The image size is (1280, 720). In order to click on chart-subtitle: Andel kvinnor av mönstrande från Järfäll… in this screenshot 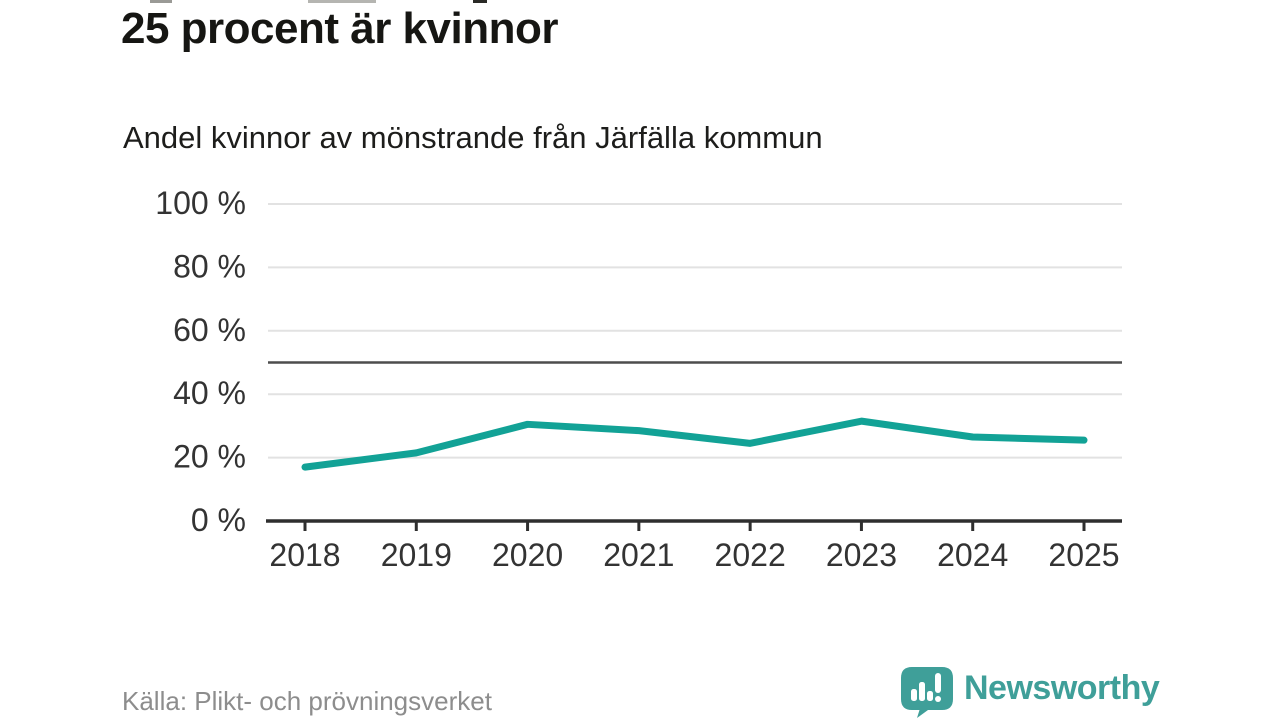, I will do `click(473, 137)`.